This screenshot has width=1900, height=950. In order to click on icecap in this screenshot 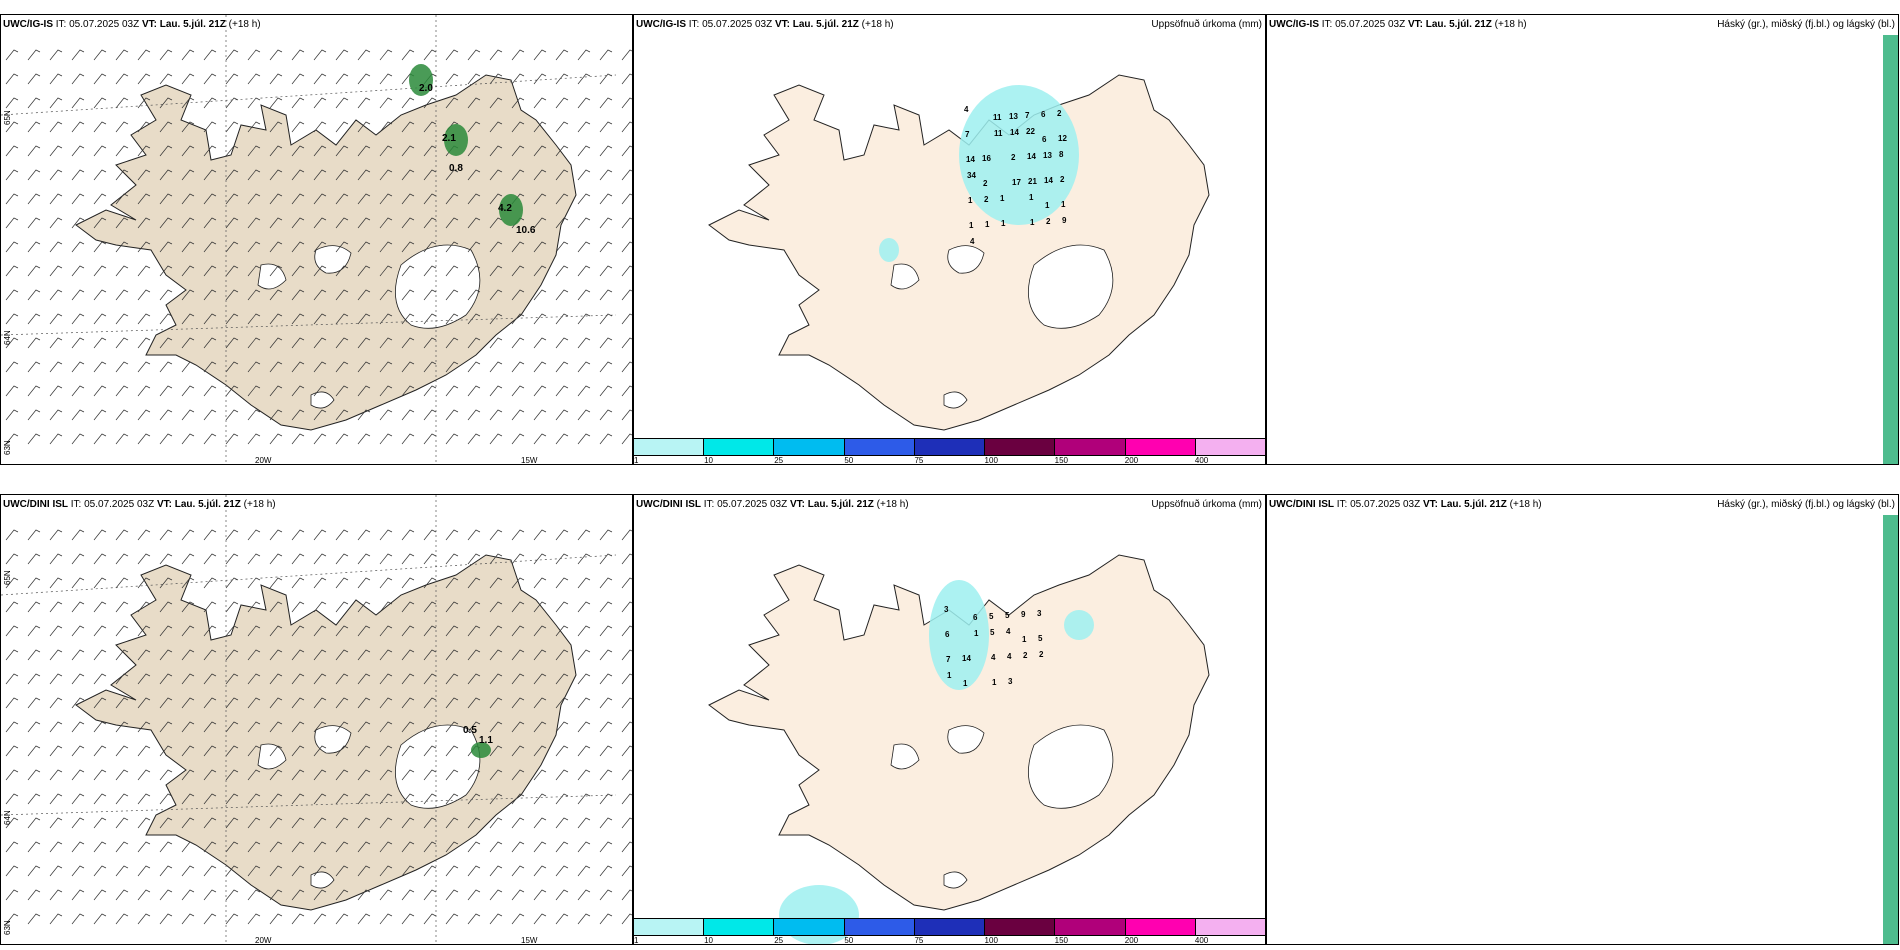, I will do `click(966, 739)`.